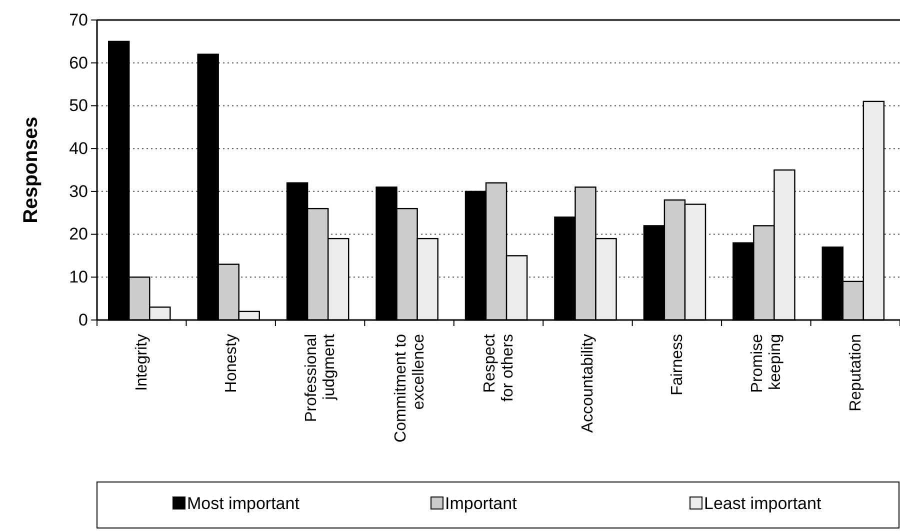  Describe the element at coordinates (481, 503) in the screenshot. I see `legend-label: Important` at that location.